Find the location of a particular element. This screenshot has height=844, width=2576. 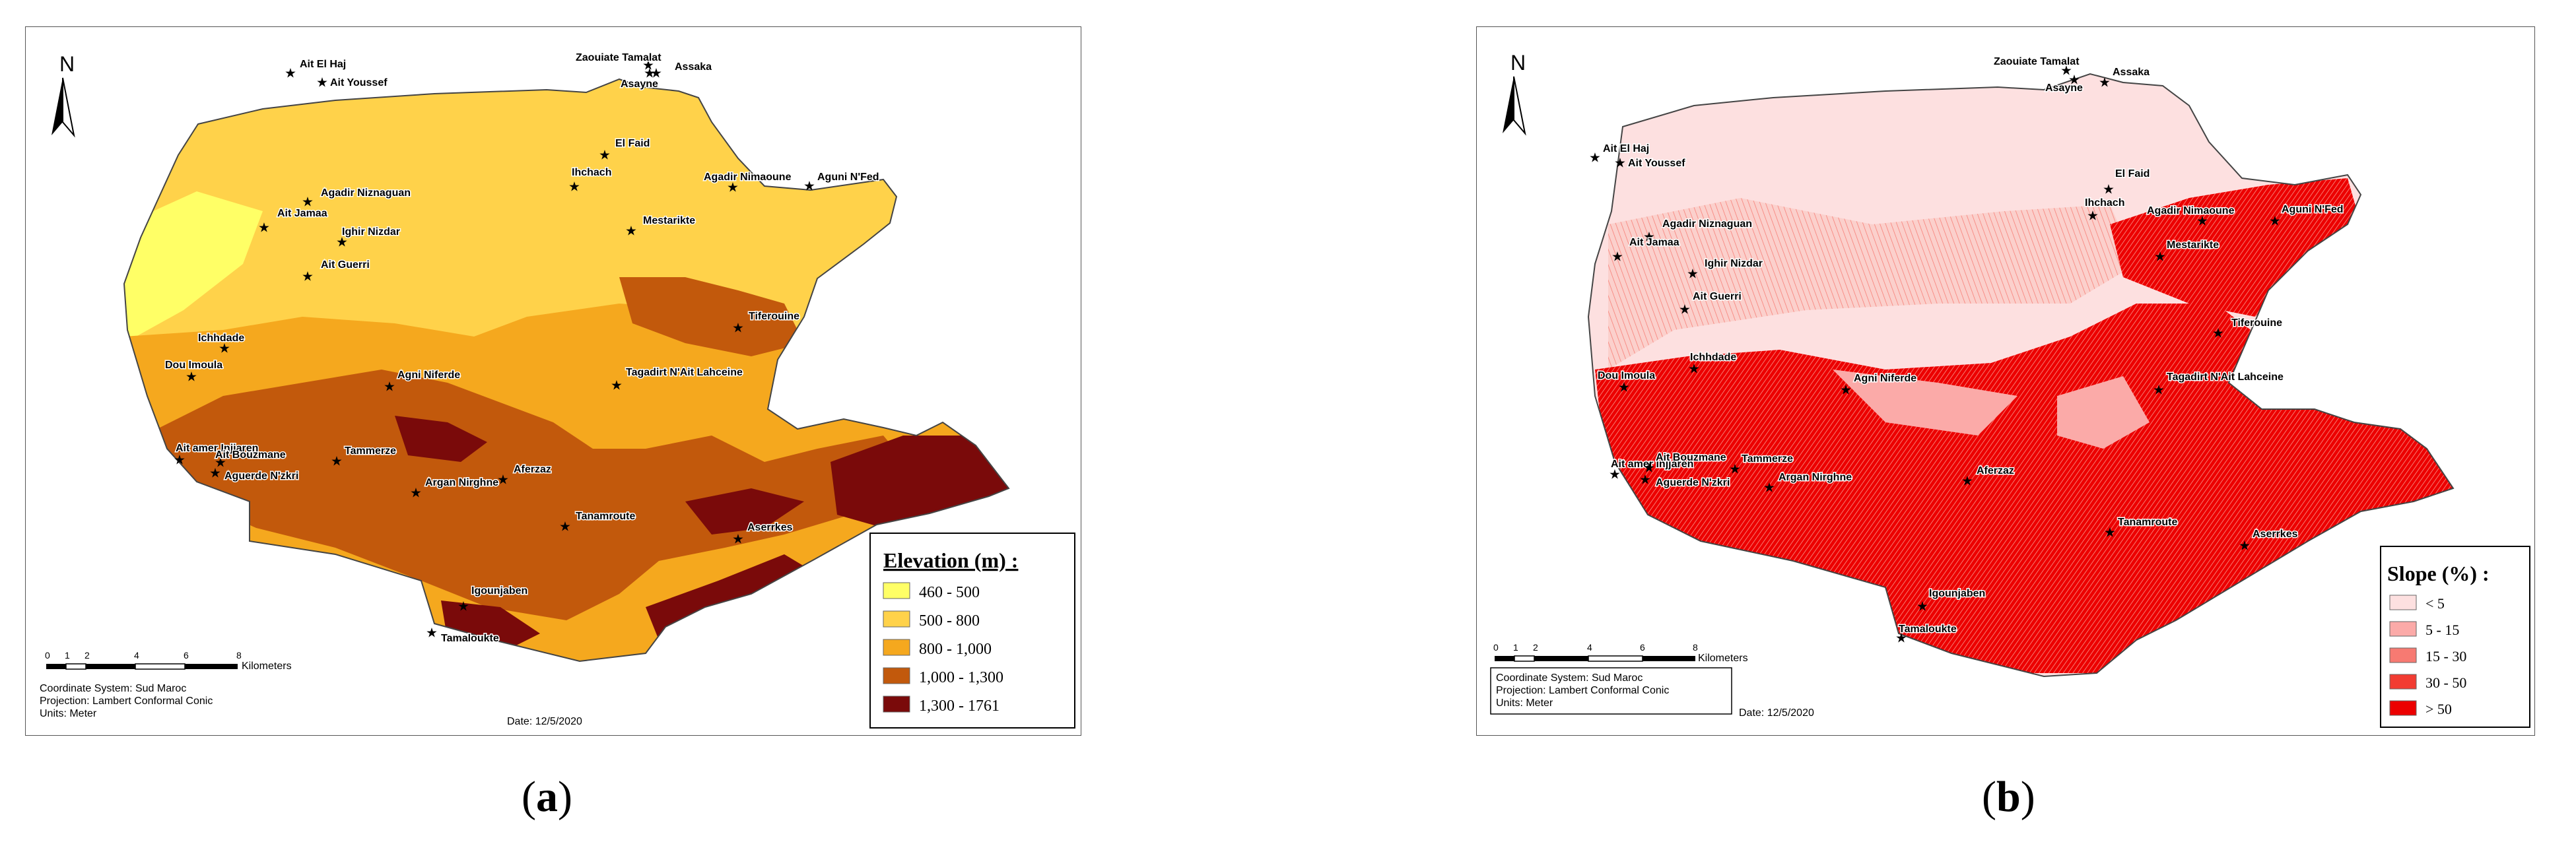

scale-bar: 0 1 2 4 6 8 Kilometers is located at coordinates (1621, 653).